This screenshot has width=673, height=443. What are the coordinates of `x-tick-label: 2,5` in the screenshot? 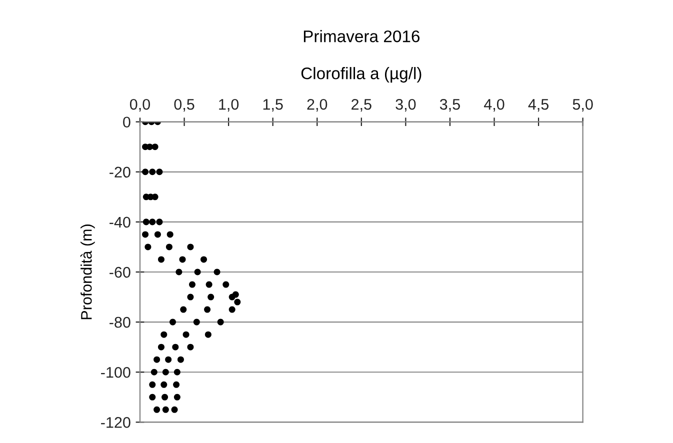 It's located at (362, 105).